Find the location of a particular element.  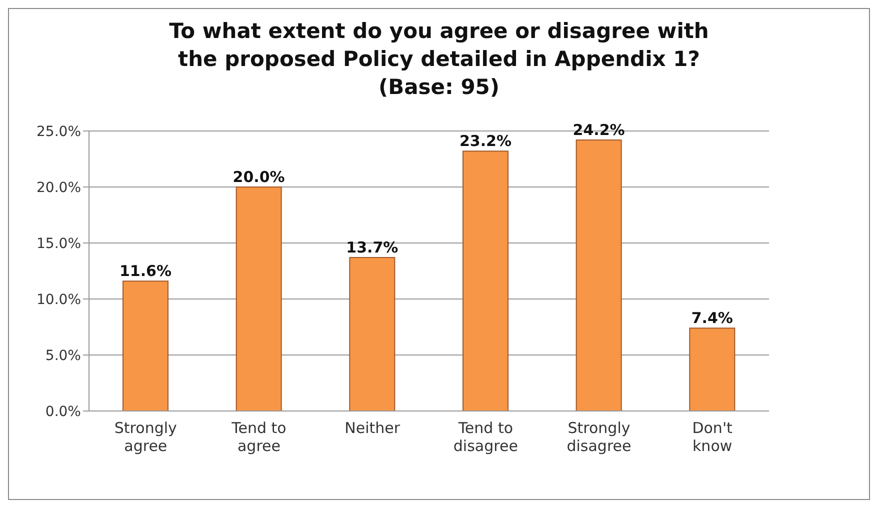

y-tick-label: 10.0% is located at coordinates (58, 300).